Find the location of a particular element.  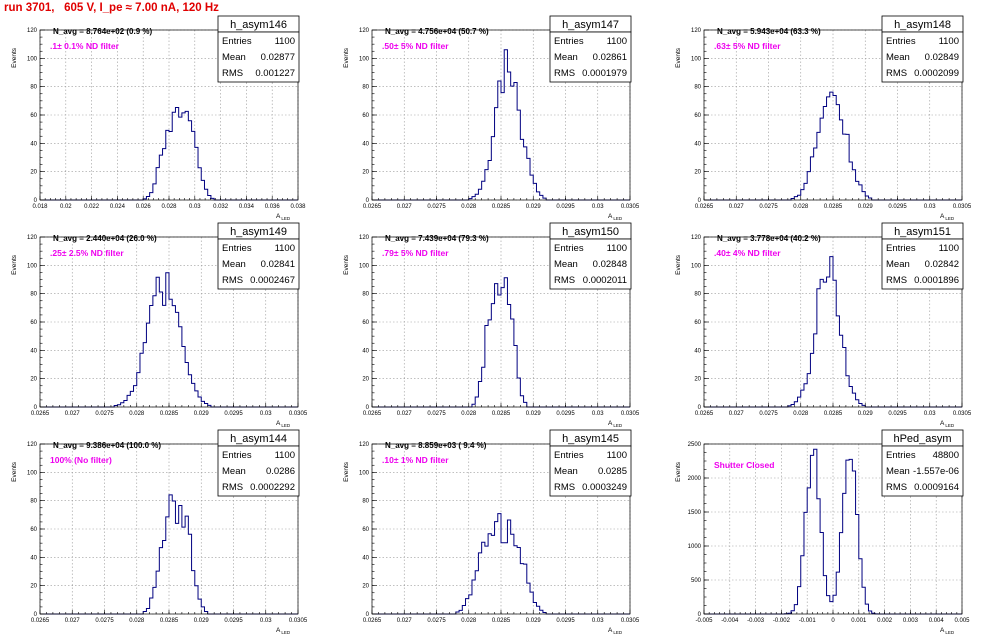

histogram-line is located at coordinates (169, 554).